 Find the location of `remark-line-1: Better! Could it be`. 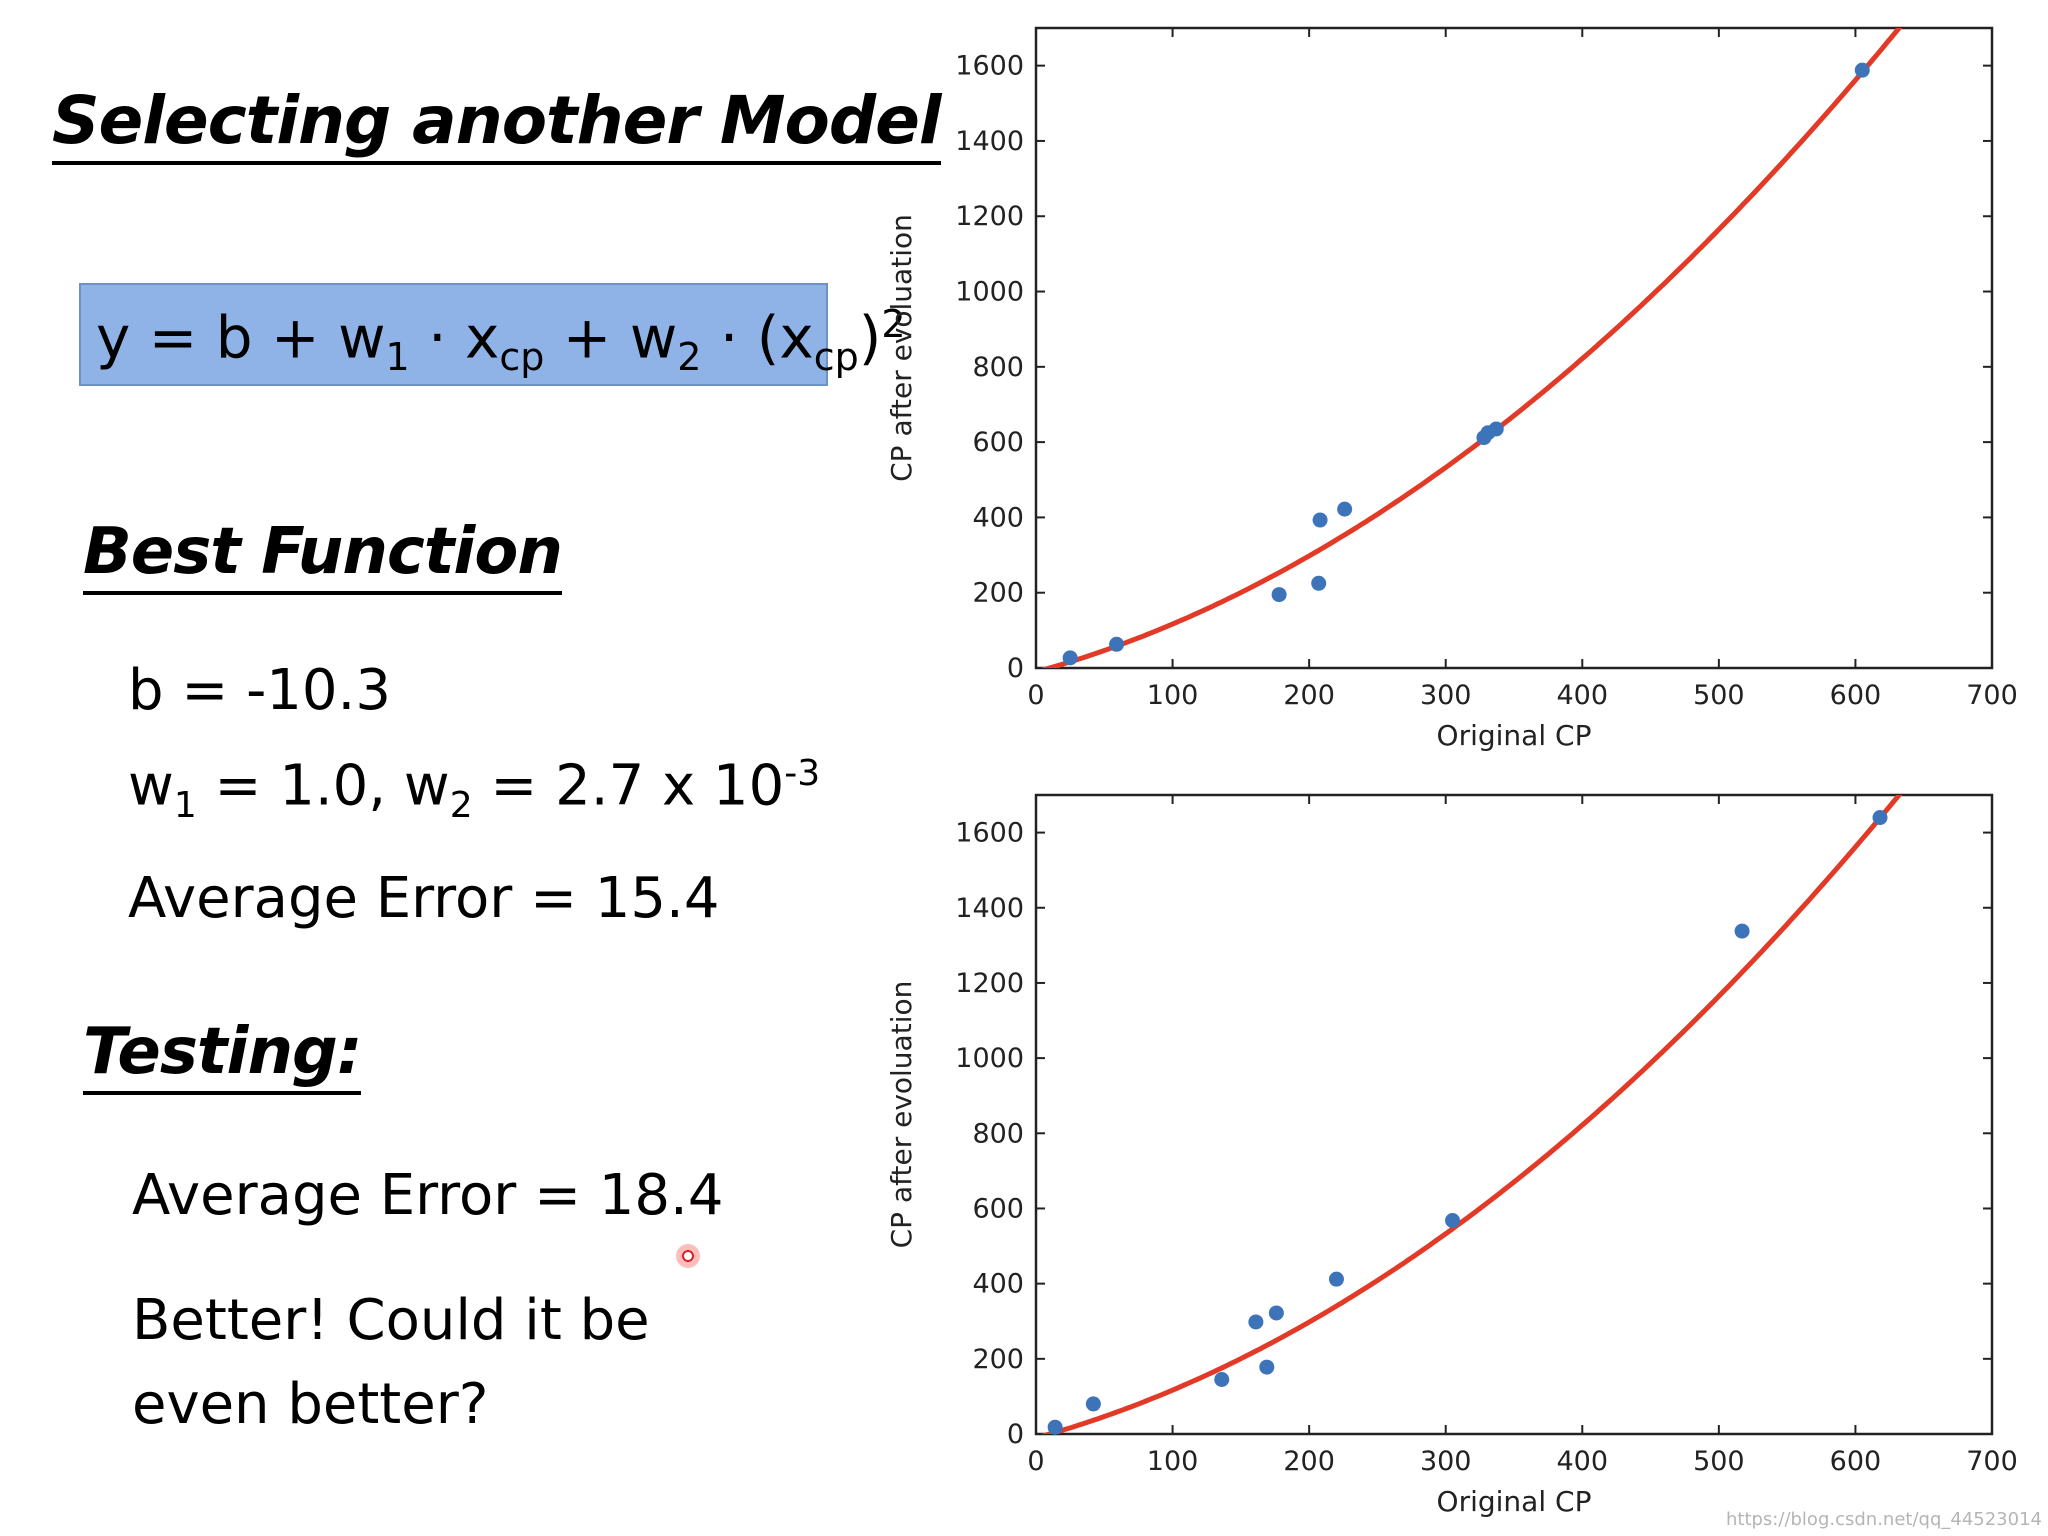

remark-line-1: Better! Could it be is located at coordinates (391, 1320).